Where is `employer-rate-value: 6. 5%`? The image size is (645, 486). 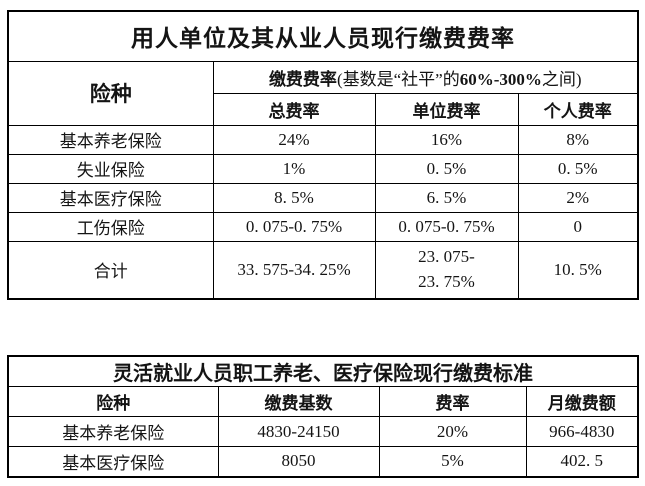
employer-rate-value: 6. 5% is located at coordinates (446, 197).